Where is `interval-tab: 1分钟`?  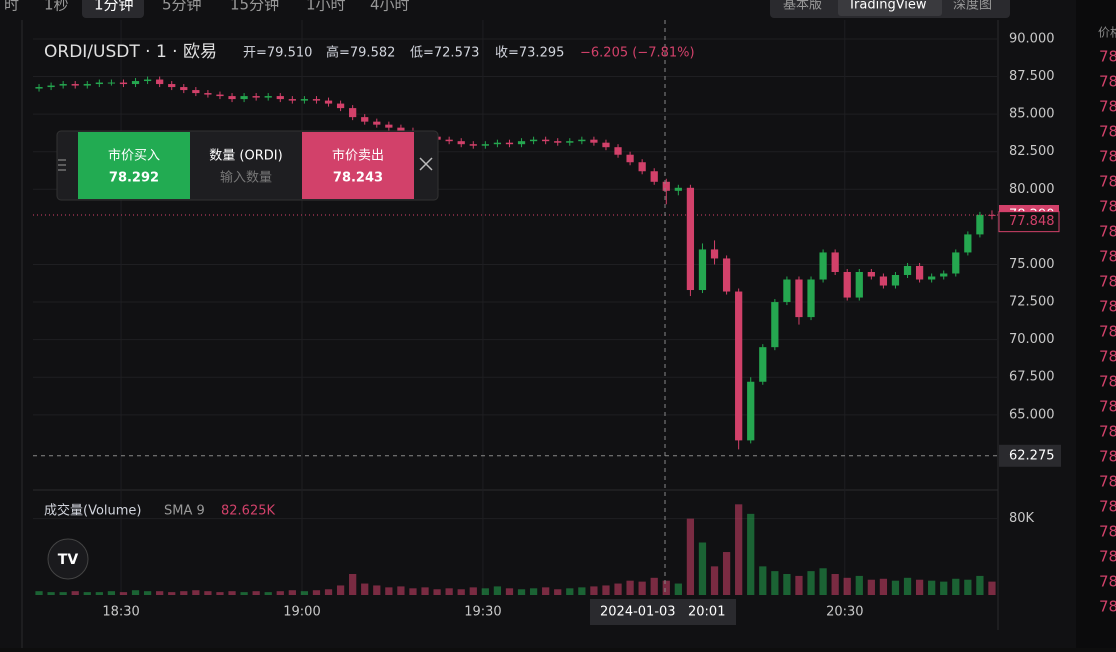
interval-tab: 1分钟 is located at coordinates (114, 7).